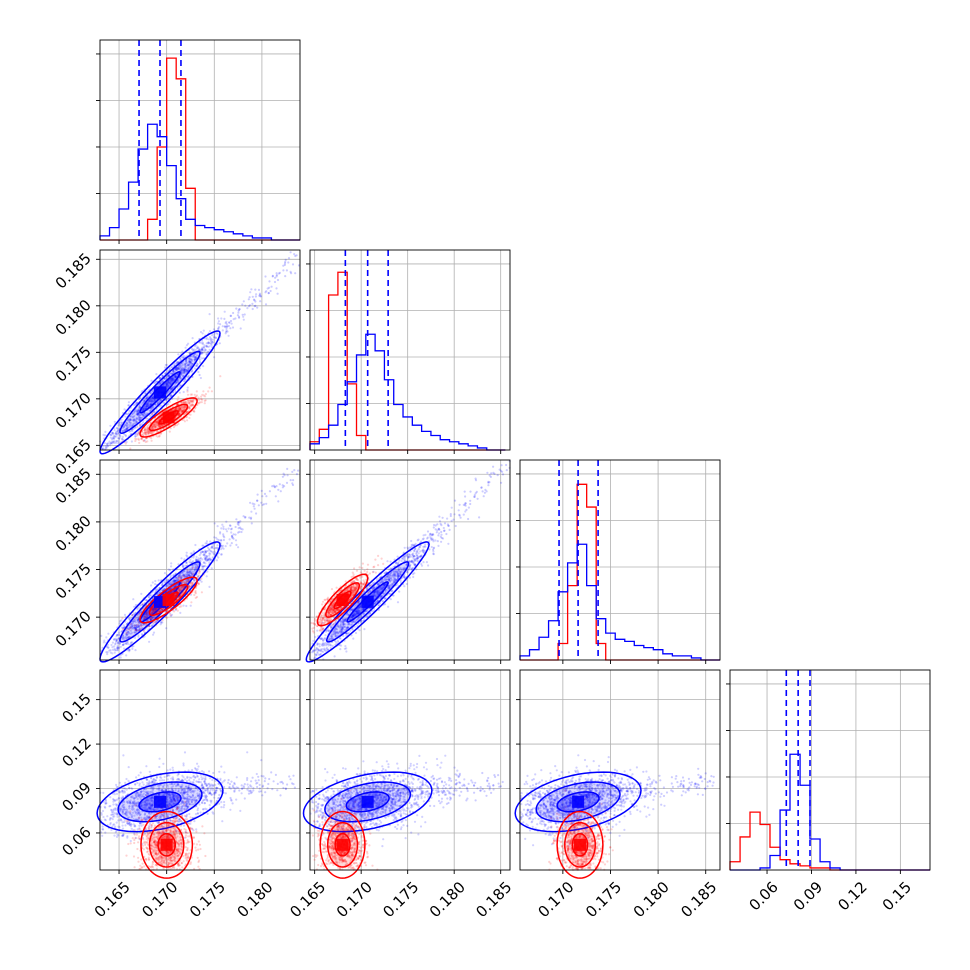 This screenshot has height=970, width=970. Describe the element at coordinates (73, 270) in the screenshot. I see `y-tick-label: 0.185` at that location.